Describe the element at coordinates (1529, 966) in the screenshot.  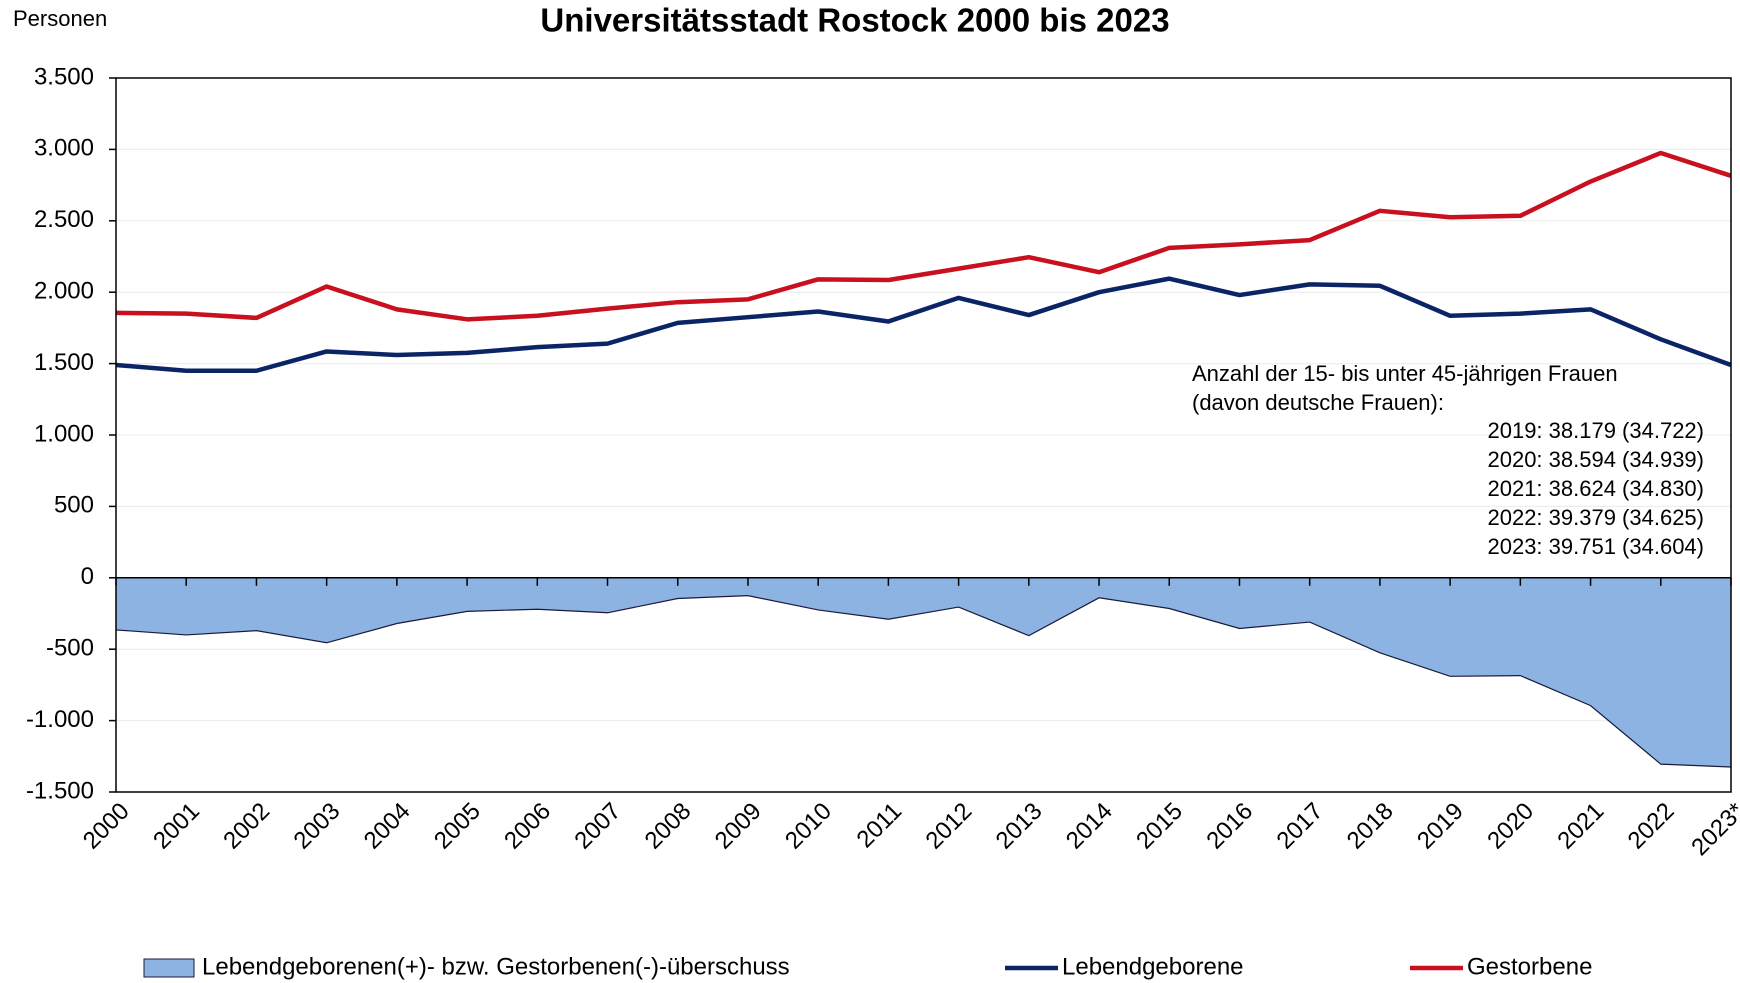
I see `legend-label: Gestorbene` at that location.